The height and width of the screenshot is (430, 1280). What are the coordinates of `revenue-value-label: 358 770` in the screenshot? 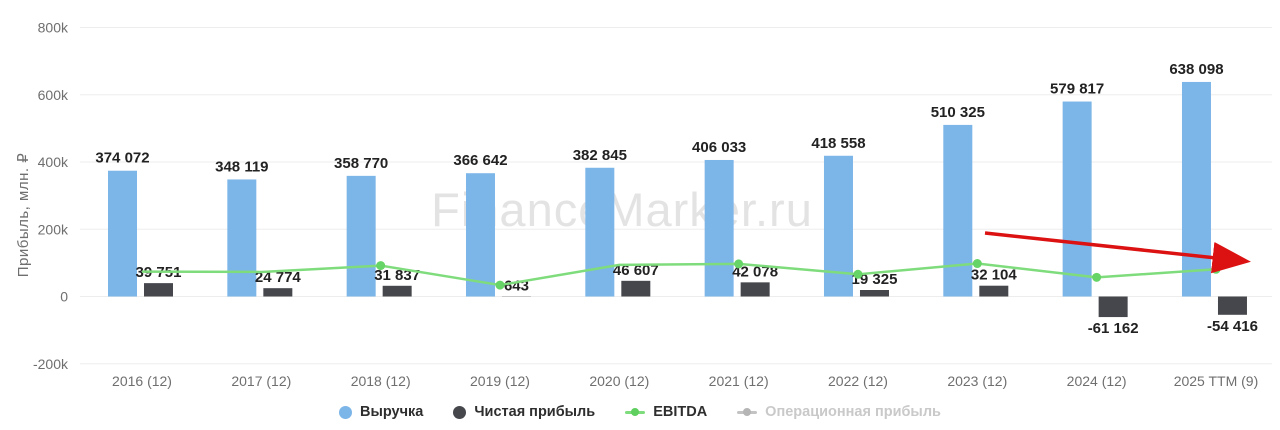 It's located at (361, 163).